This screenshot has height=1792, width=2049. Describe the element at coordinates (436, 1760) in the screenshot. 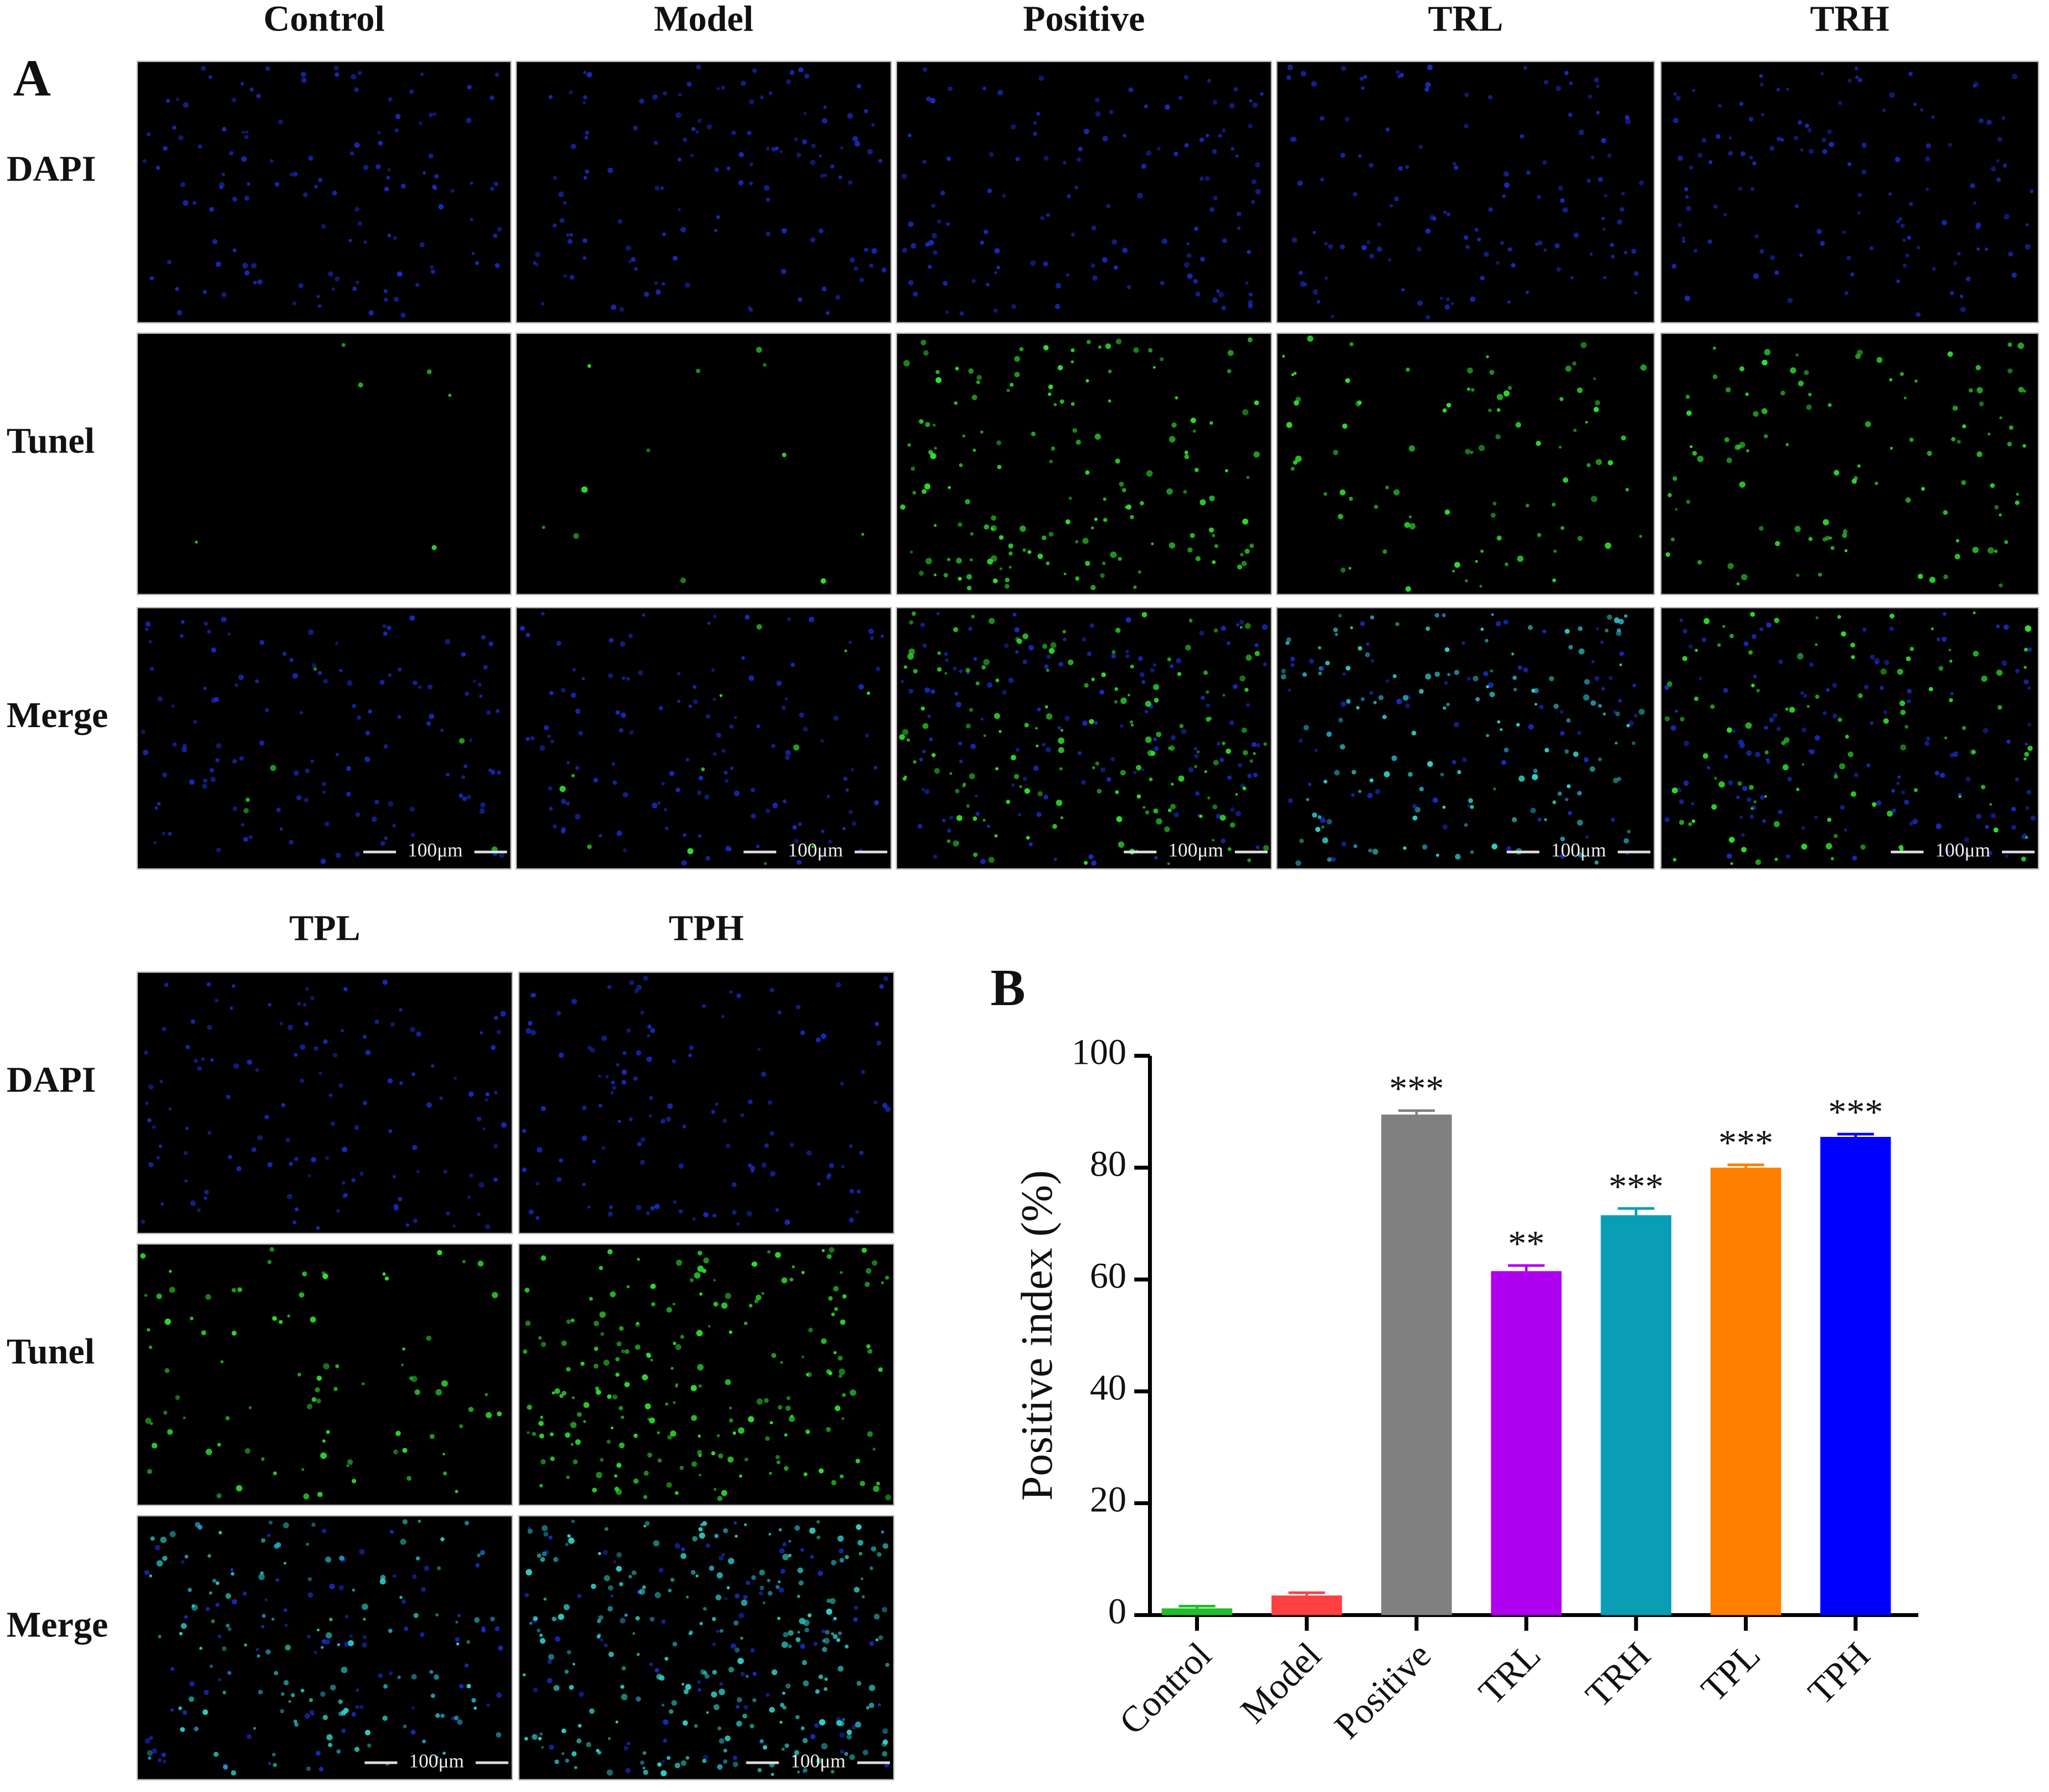

I see `scale-bar-label: 100μm` at that location.